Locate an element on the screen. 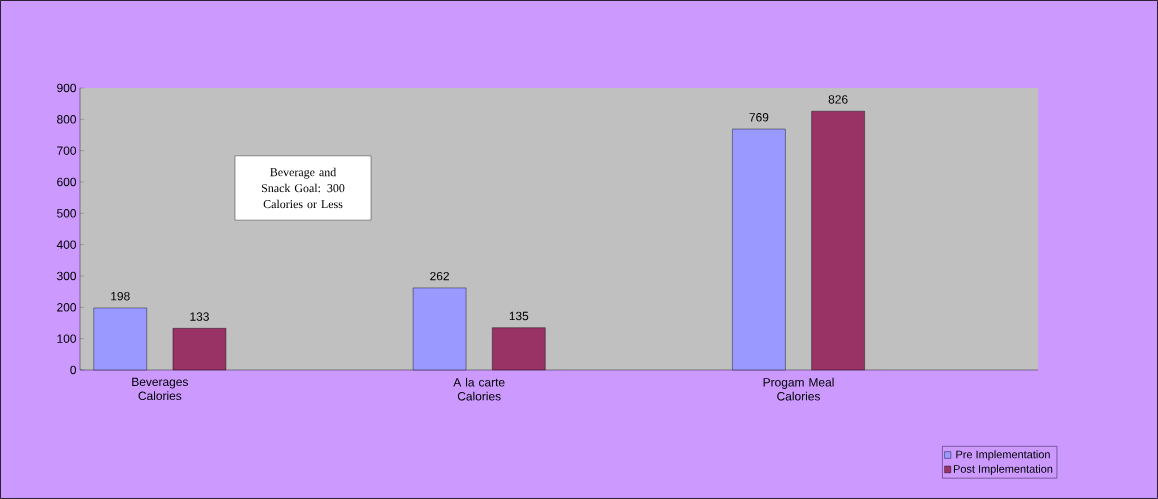 This screenshot has height=499, width=1158. y-tick-label: 700 is located at coordinates (67, 150).